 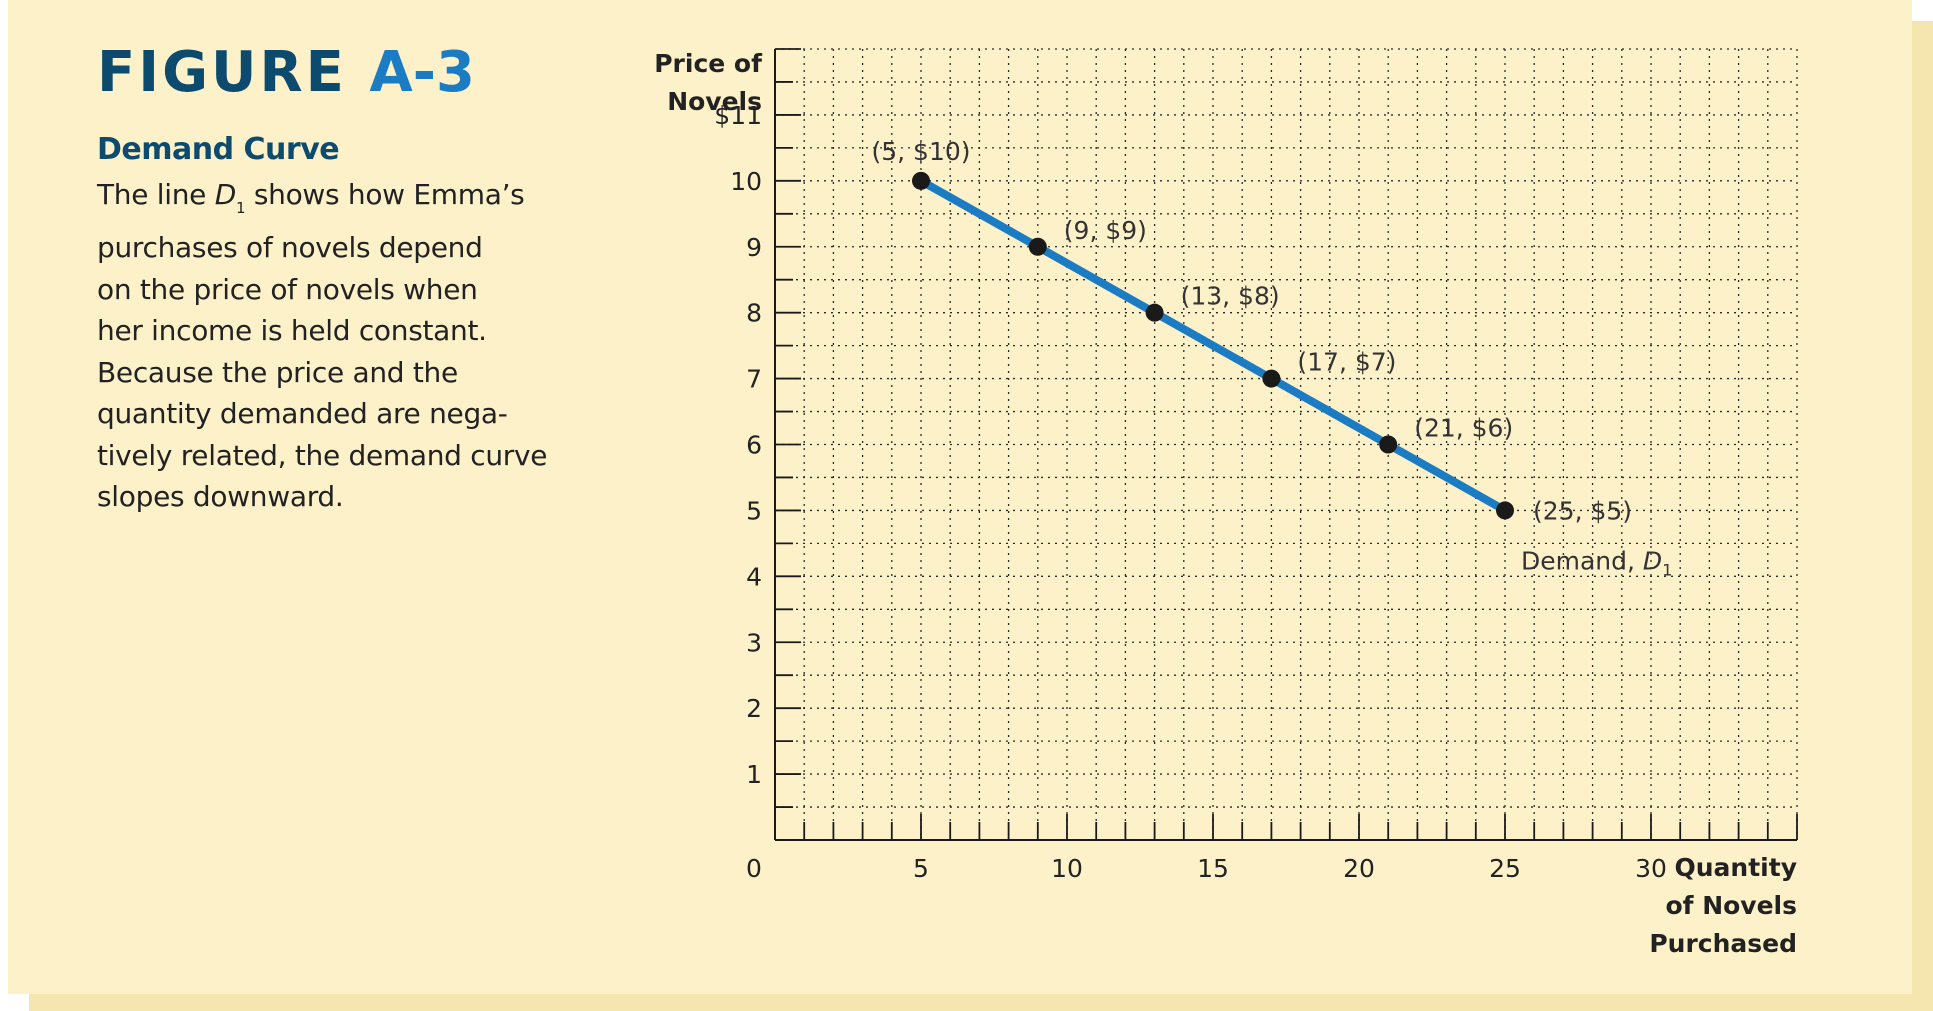 What do you see at coordinates (754, 379) in the screenshot?
I see `y-tick-label: 7` at bounding box center [754, 379].